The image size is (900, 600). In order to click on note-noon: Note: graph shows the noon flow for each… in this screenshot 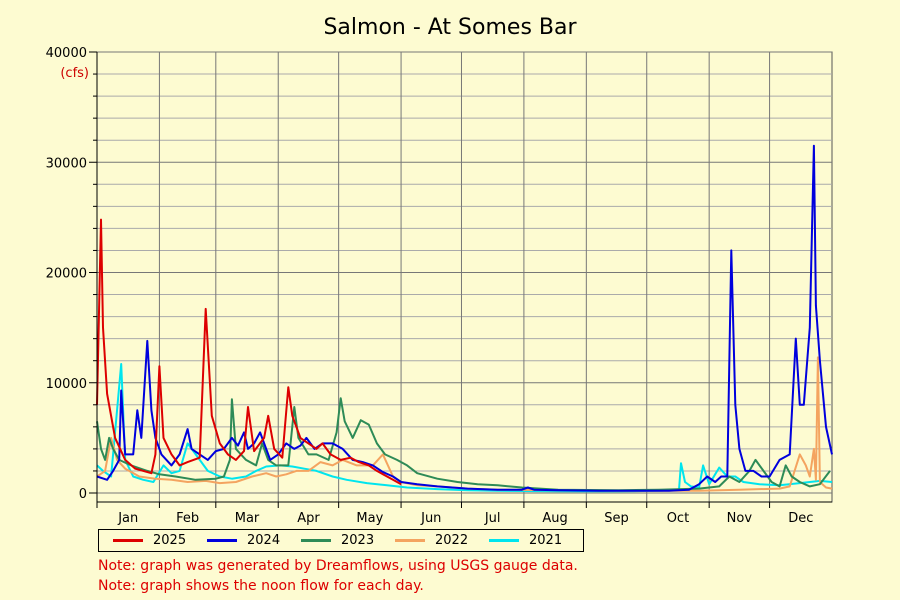, I will do `click(261, 586)`.